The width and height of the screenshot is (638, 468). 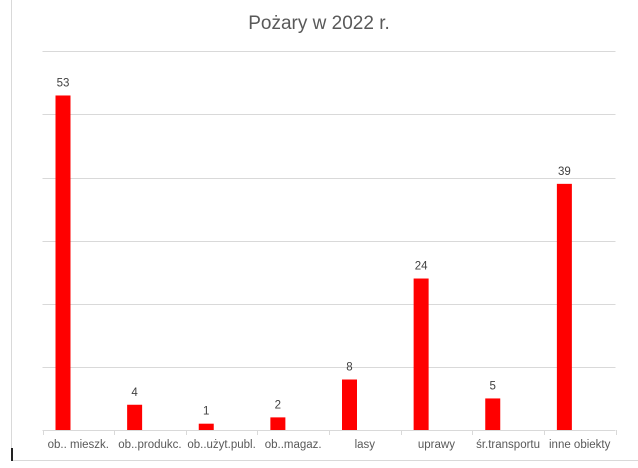 I want to click on category-label: ob..użyt.publ., so click(x=221, y=445).